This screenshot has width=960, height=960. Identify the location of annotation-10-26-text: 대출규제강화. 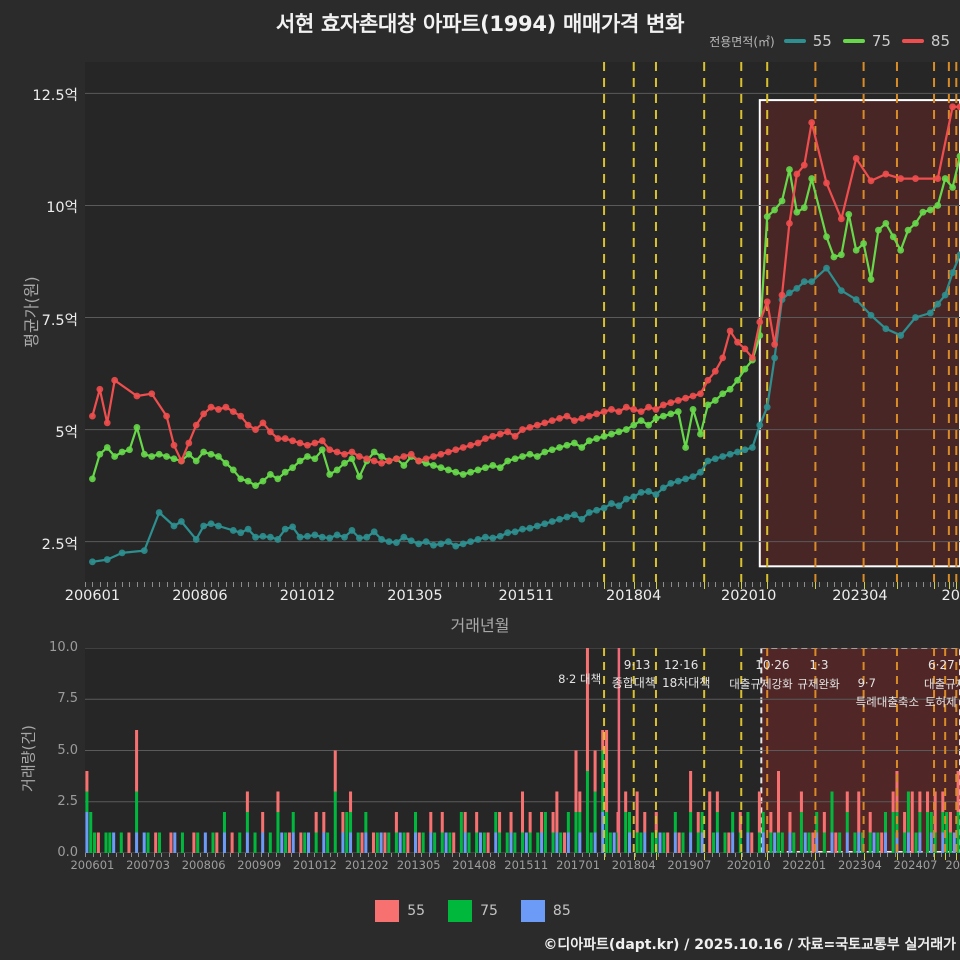
(761, 684).